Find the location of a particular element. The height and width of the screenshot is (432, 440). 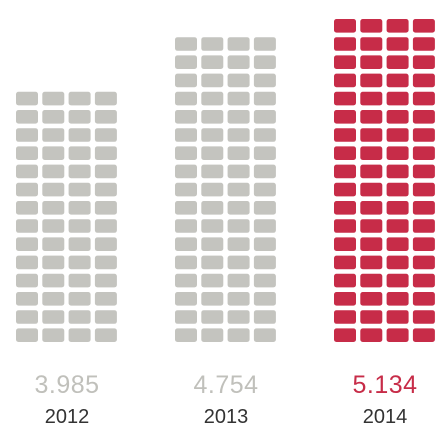

year-label-2013: 2013 is located at coordinates (226, 417).